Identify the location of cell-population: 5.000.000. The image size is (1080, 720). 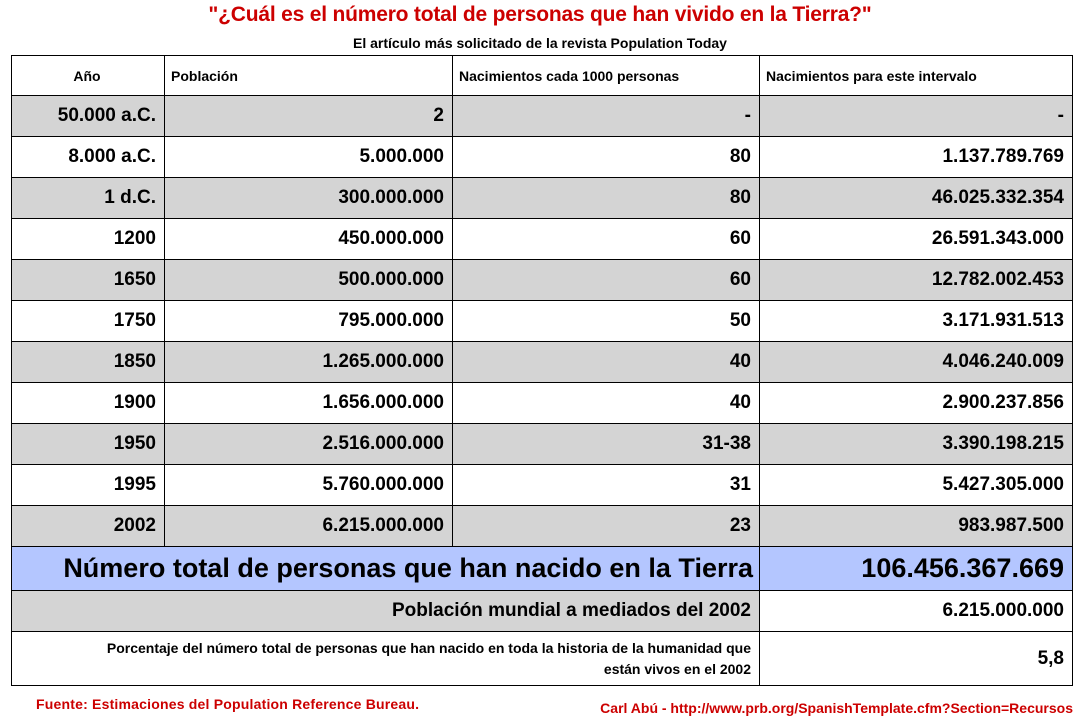
(308, 157).